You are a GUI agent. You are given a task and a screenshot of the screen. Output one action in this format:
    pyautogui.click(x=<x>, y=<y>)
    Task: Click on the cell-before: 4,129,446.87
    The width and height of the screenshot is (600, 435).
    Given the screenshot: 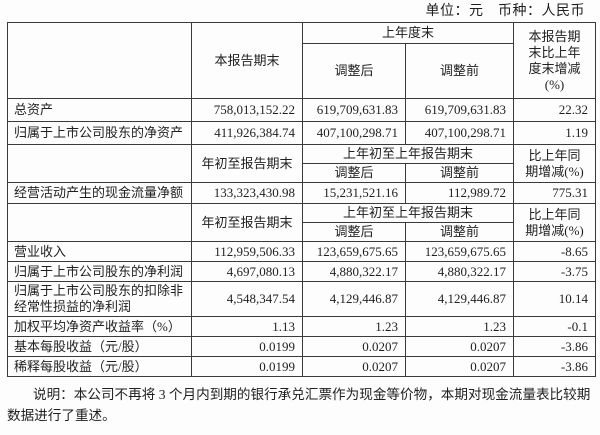 What is the action you would take?
    pyautogui.click(x=459, y=299)
    